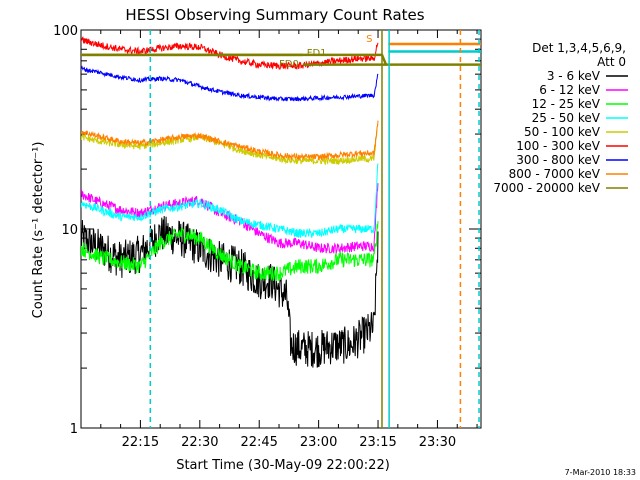 The height and width of the screenshot is (480, 640). Describe the element at coordinates (69, 230) in the screenshot. I see `y-tick-label: 10` at that location.